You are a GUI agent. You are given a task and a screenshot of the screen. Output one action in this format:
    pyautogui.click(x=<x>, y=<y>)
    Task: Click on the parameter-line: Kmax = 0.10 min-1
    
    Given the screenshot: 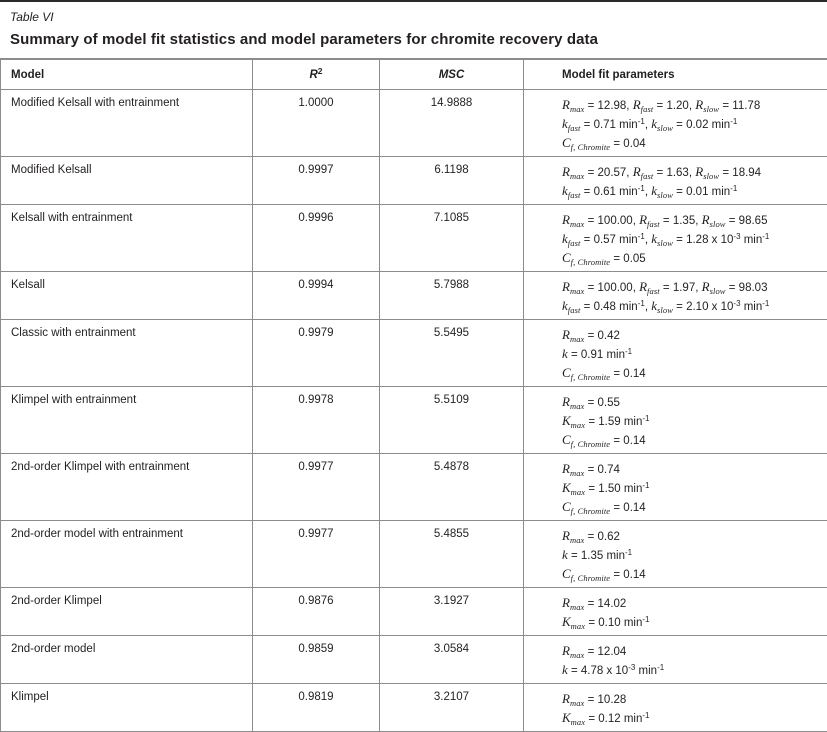 What is the action you would take?
    pyautogui.click(x=606, y=622)
    